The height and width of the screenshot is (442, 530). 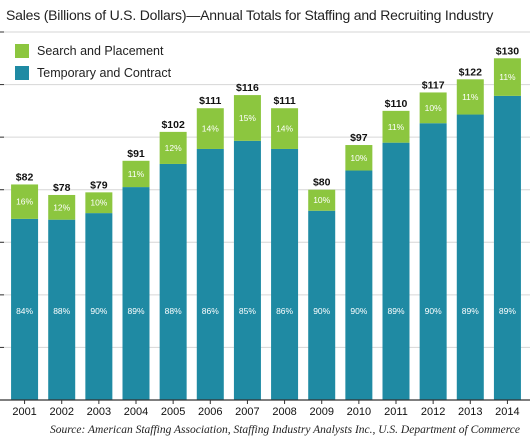 I want to click on x-tick-label: 2005, so click(x=173, y=412).